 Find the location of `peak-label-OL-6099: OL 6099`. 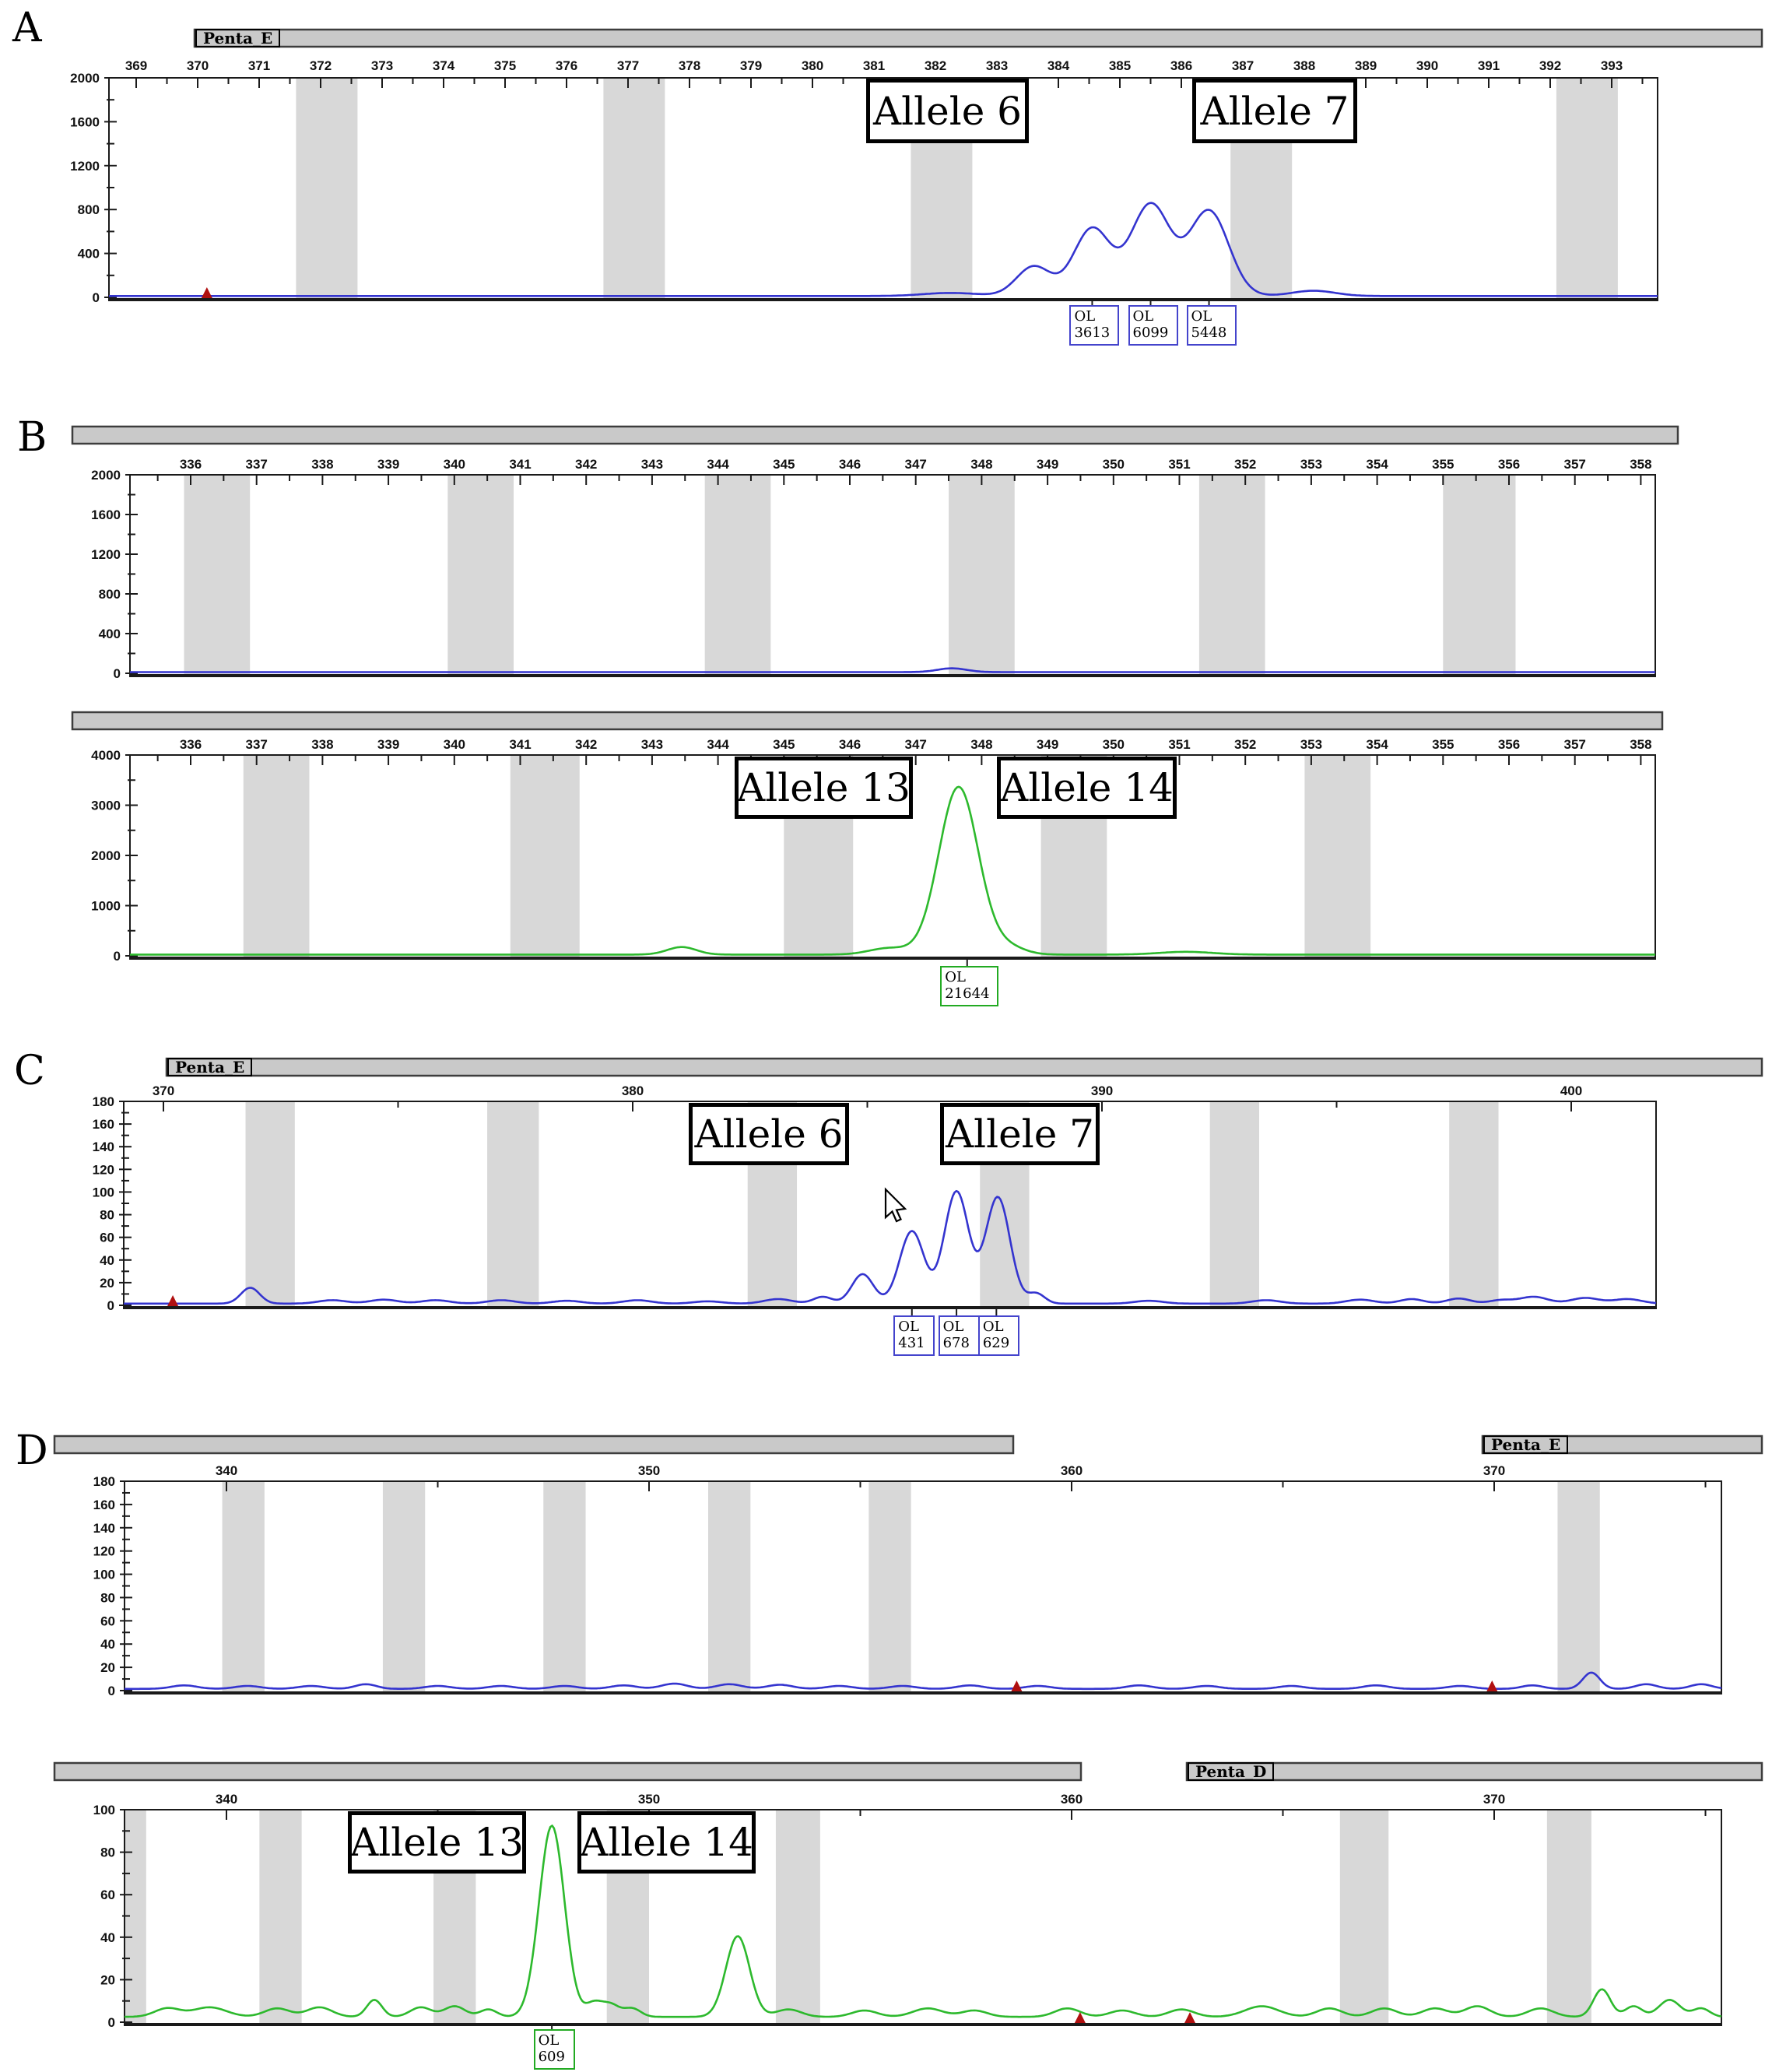

peak-label-OL-6099: OL 6099 is located at coordinates (1153, 325).